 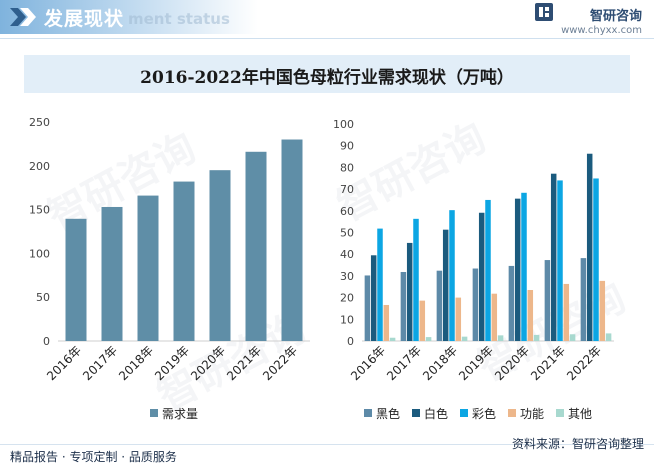 I want to click on y-tick-label: 80, so click(x=347, y=167).